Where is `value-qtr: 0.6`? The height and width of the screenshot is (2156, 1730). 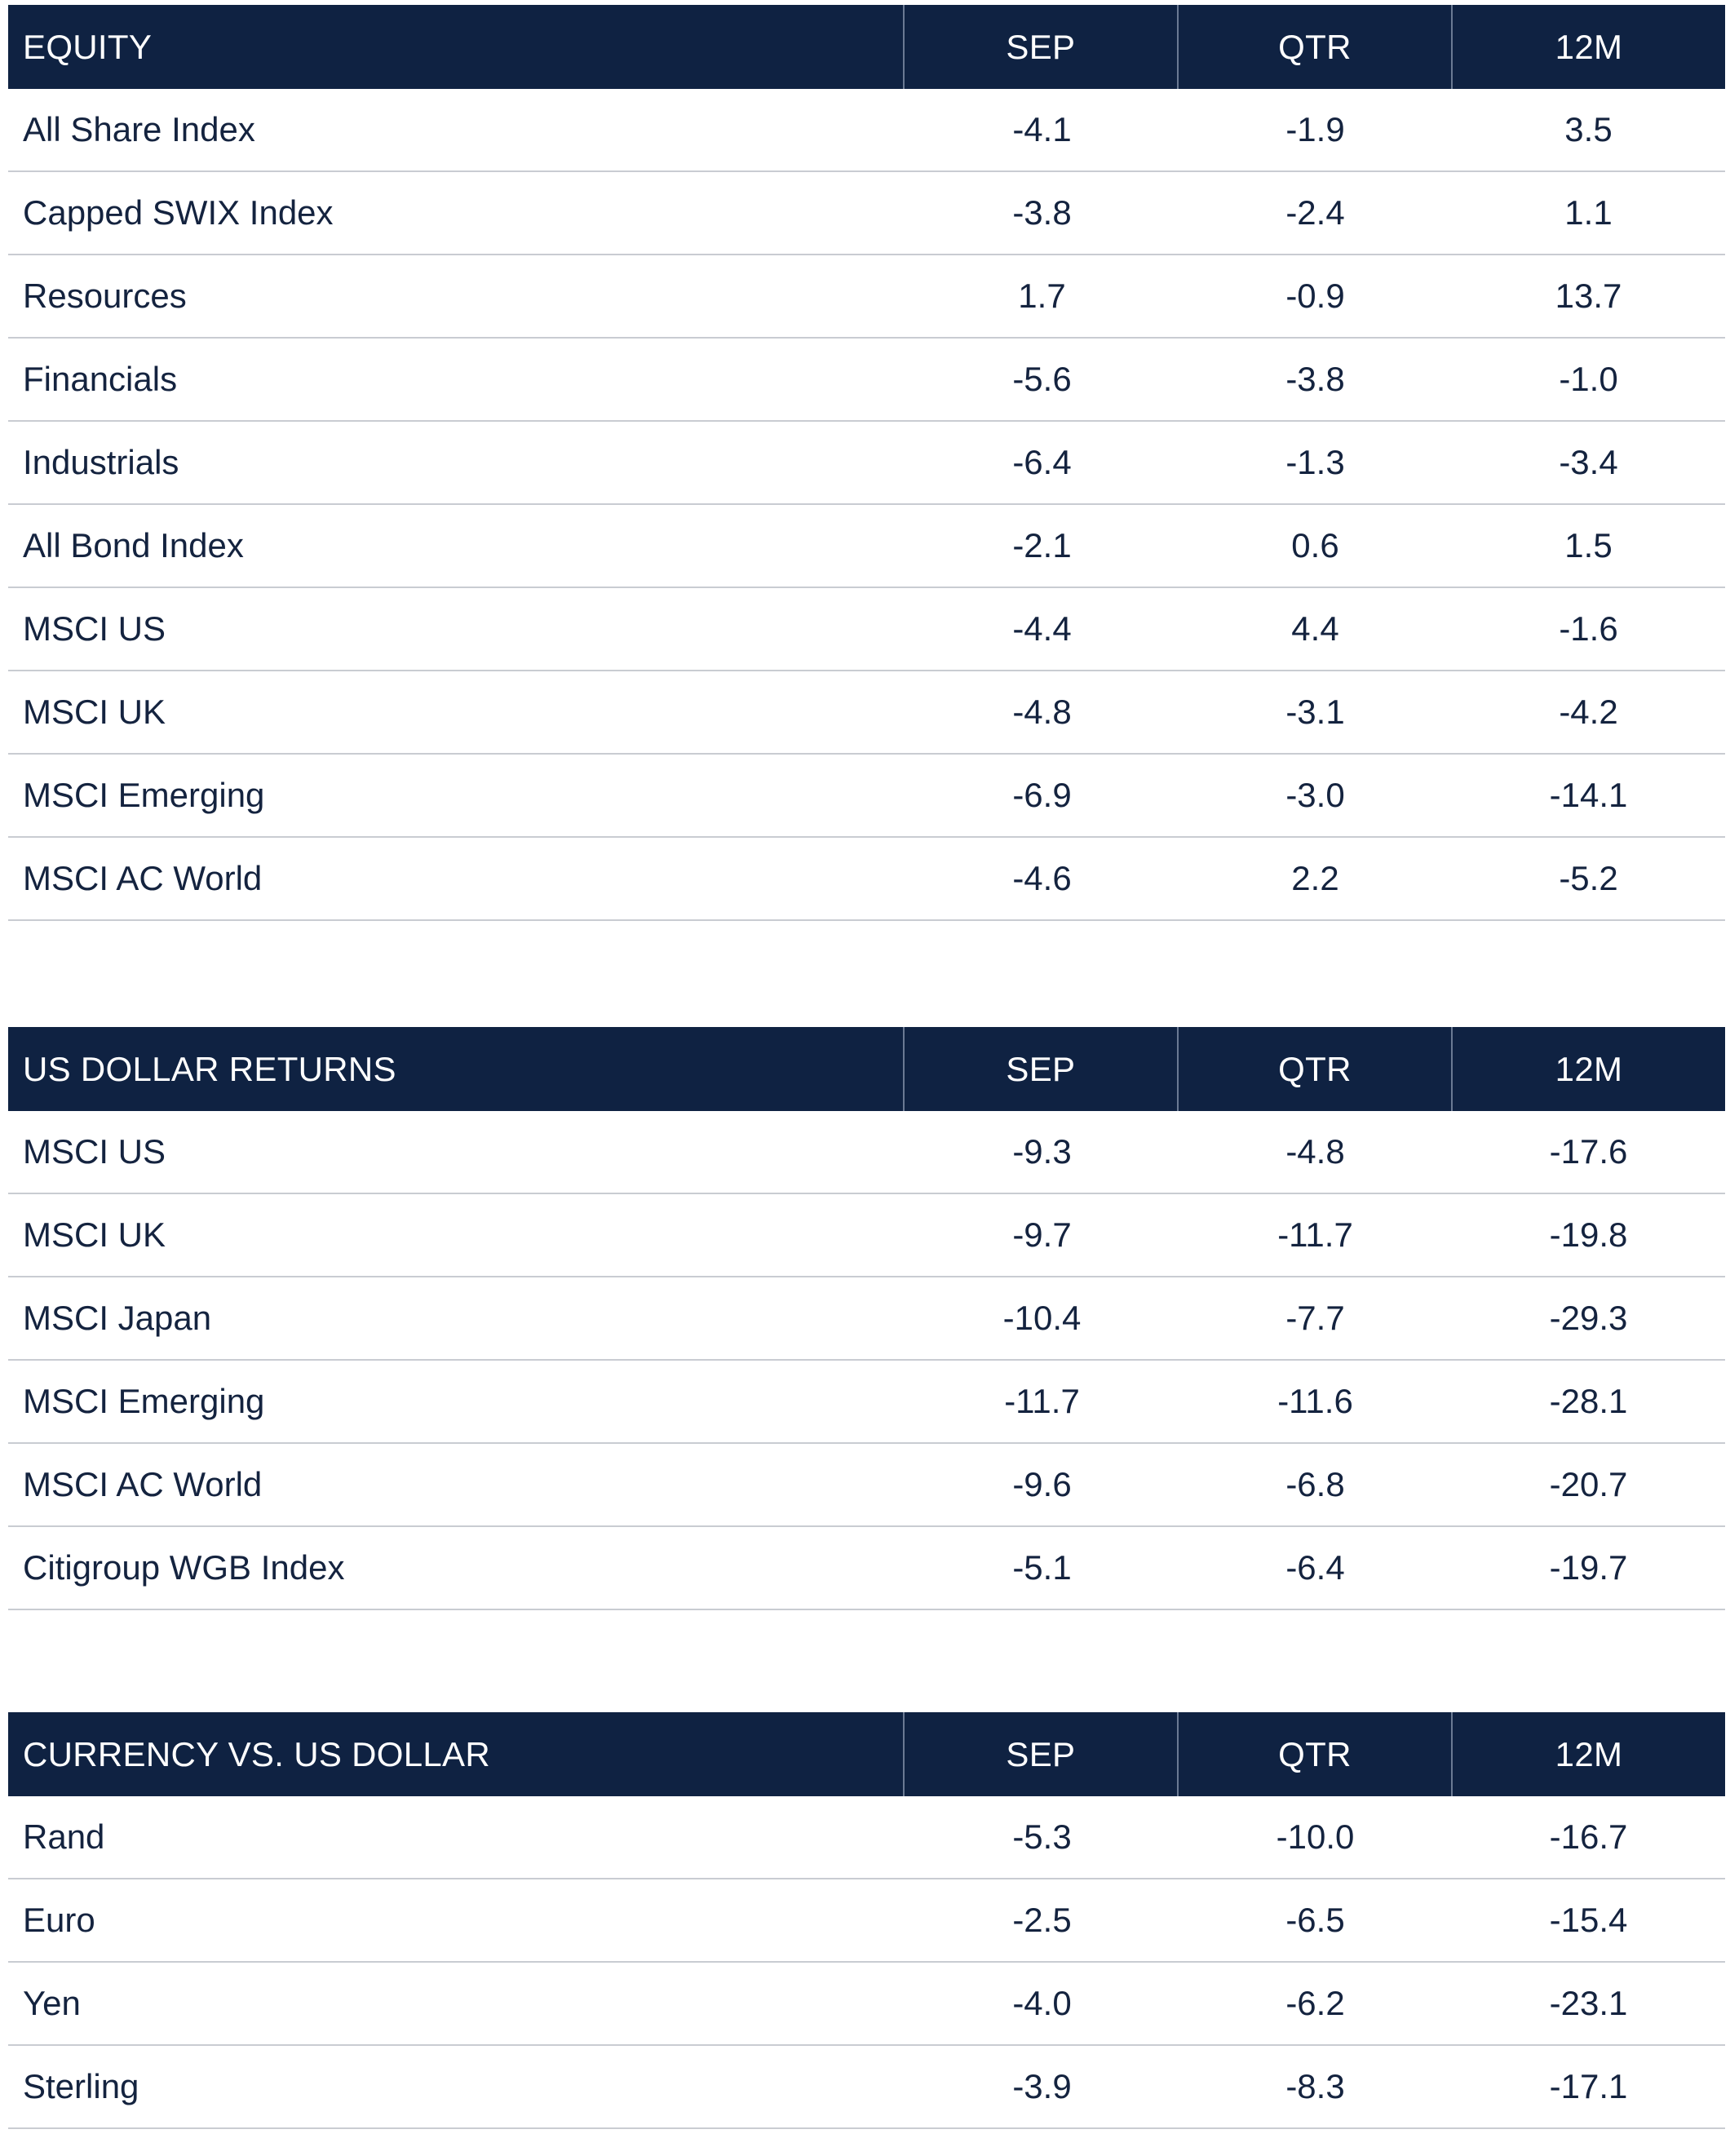
value-qtr: 0.6 is located at coordinates (1315, 545).